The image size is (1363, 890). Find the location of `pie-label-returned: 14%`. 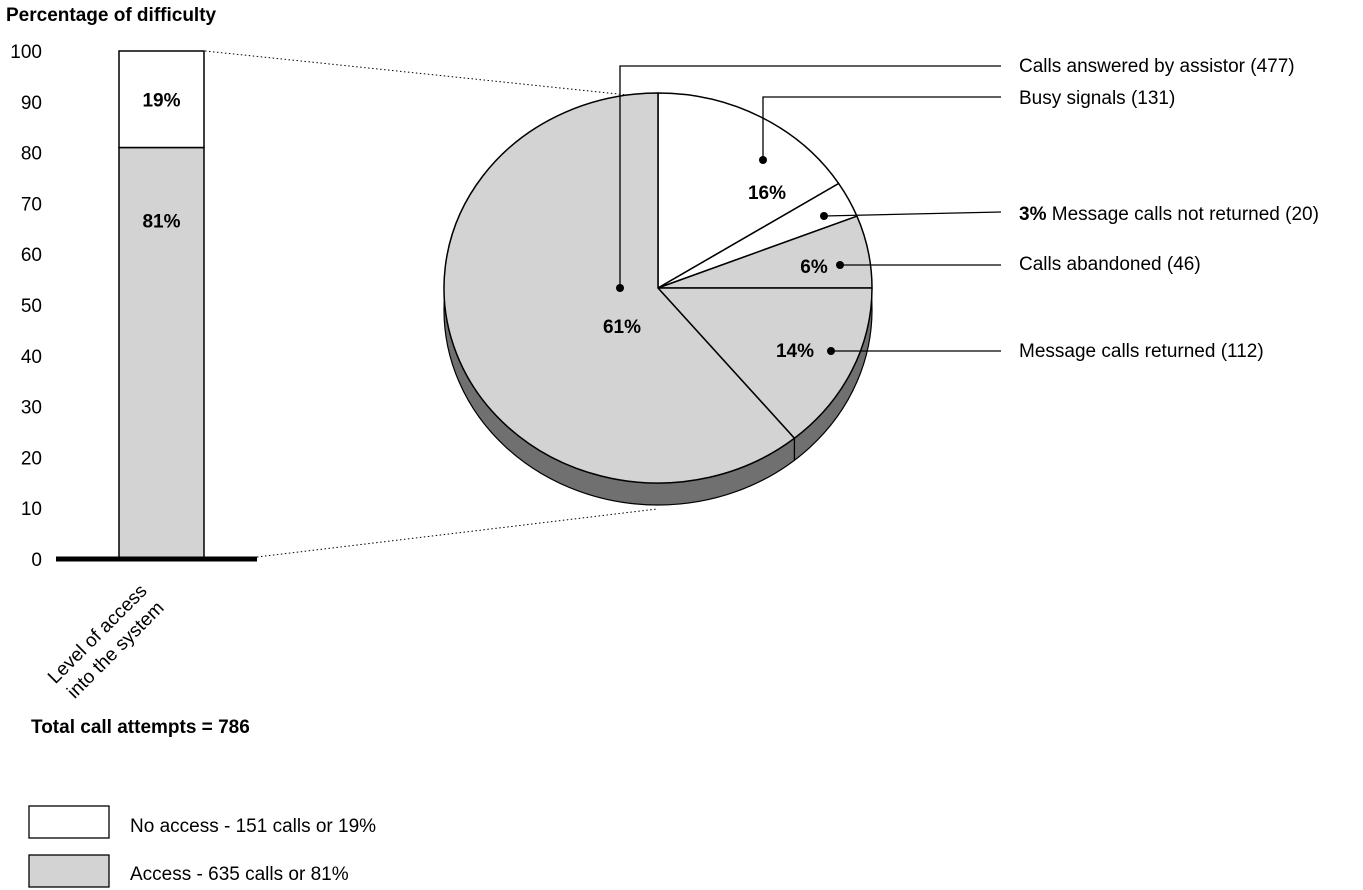

pie-label-returned: 14% is located at coordinates (795, 351).